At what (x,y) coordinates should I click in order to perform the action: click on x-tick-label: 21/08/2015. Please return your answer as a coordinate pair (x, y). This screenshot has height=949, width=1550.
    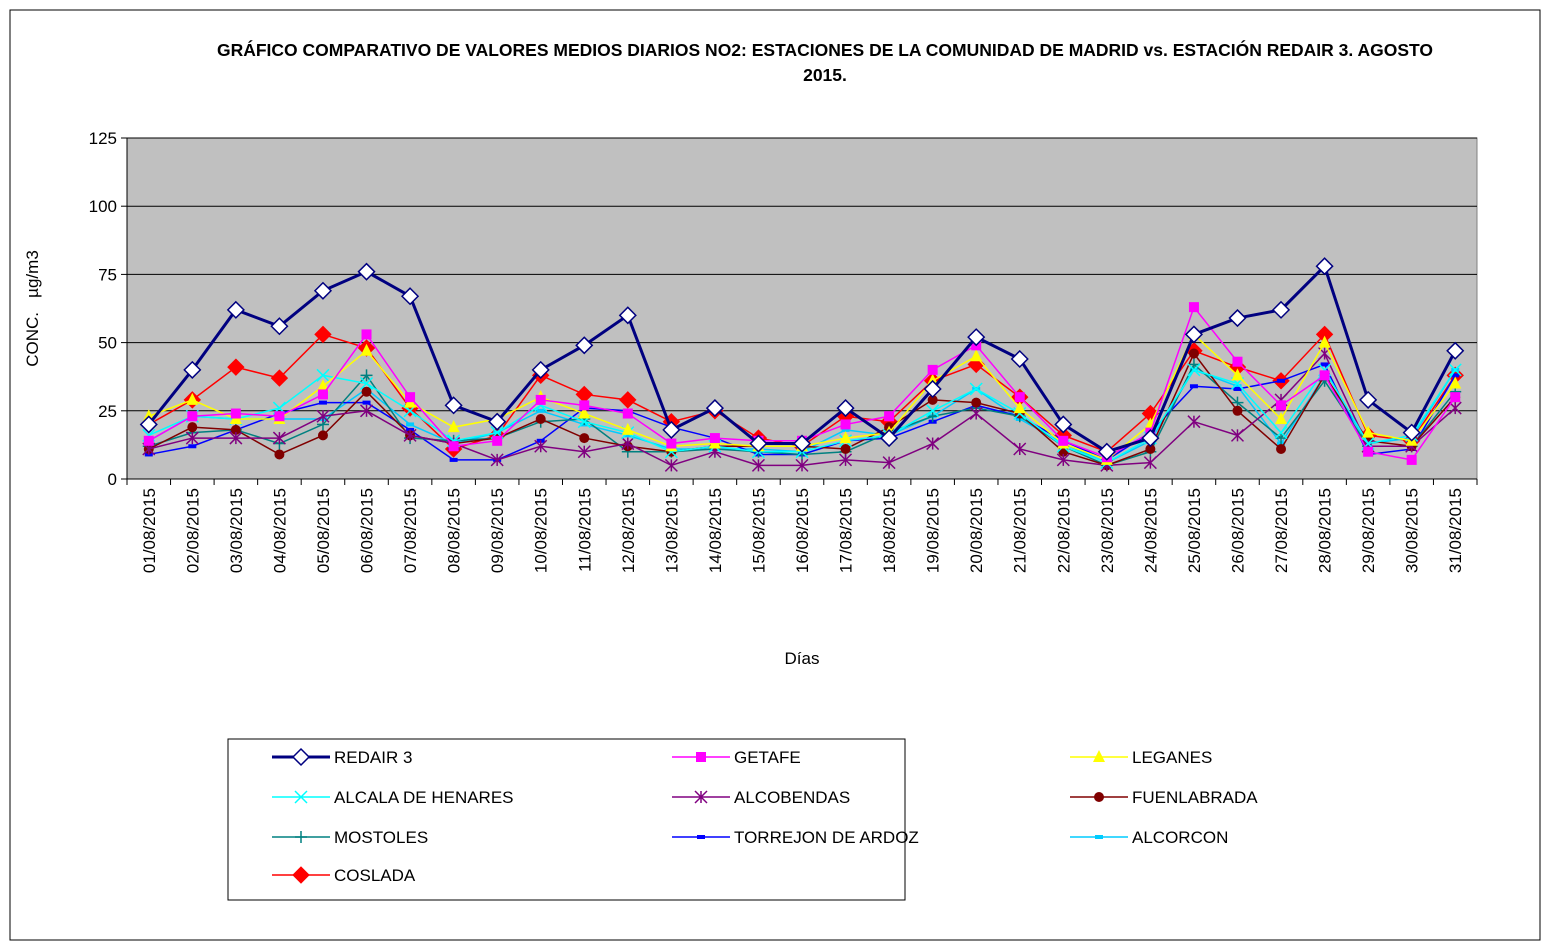
    Looking at the image, I should click on (1020, 530).